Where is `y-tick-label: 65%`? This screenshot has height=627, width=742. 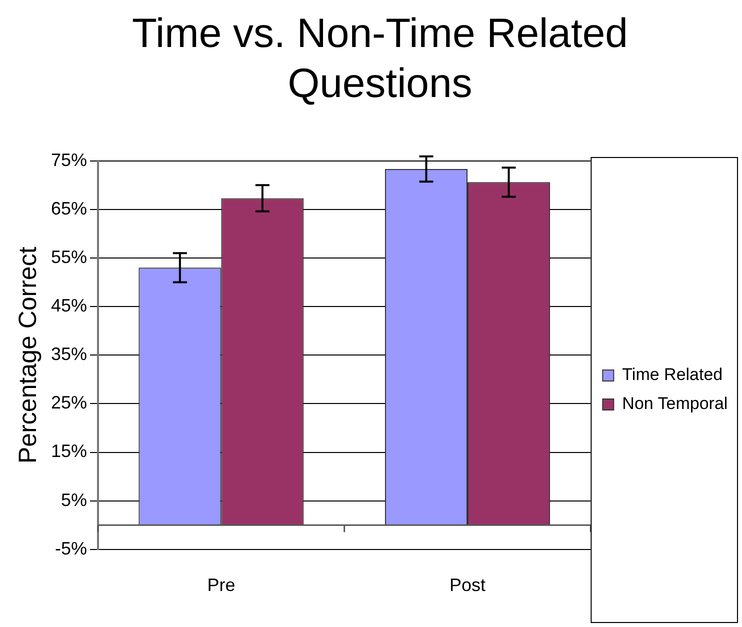 y-tick-label: 65% is located at coordinates (69, 208).